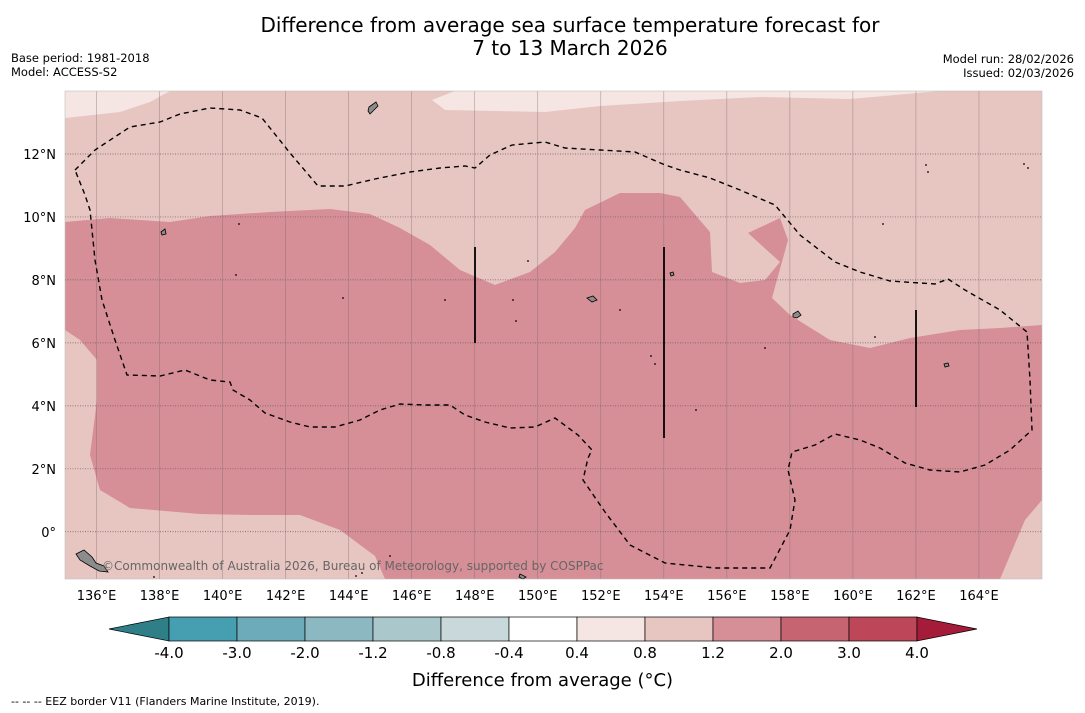 Image resolution: width=1085 pixels, height=713 pixels. Describe the element at coordinates (645, 653) in the screenshot. I see `colorbar-tick-label: 0.8` at that location.